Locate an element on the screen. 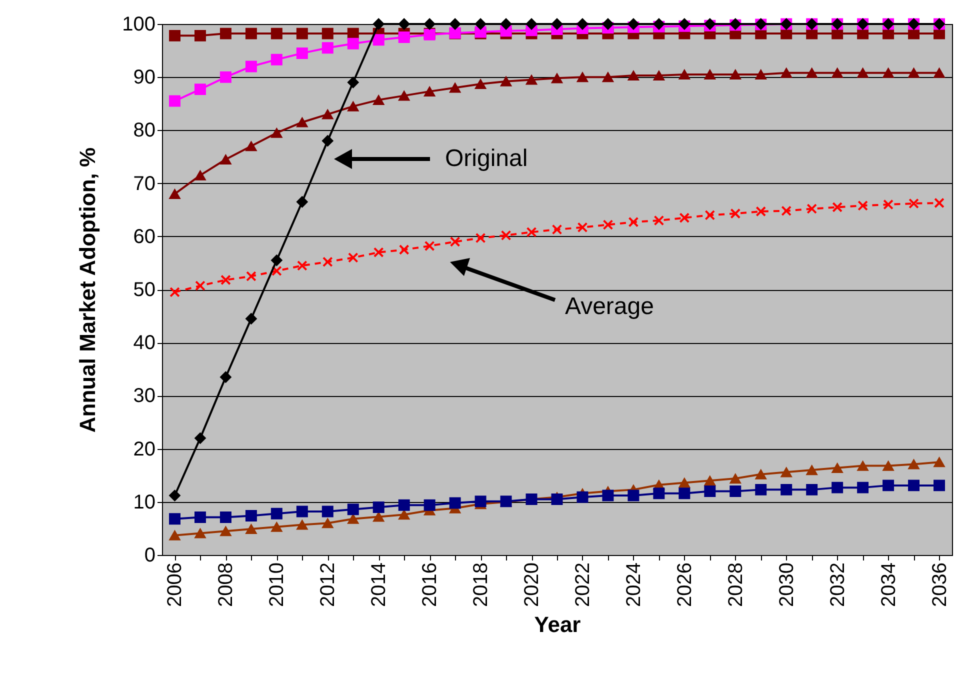 The image size is (969, 676). y-tick-label: 60 is located at coordinates (144, 237).